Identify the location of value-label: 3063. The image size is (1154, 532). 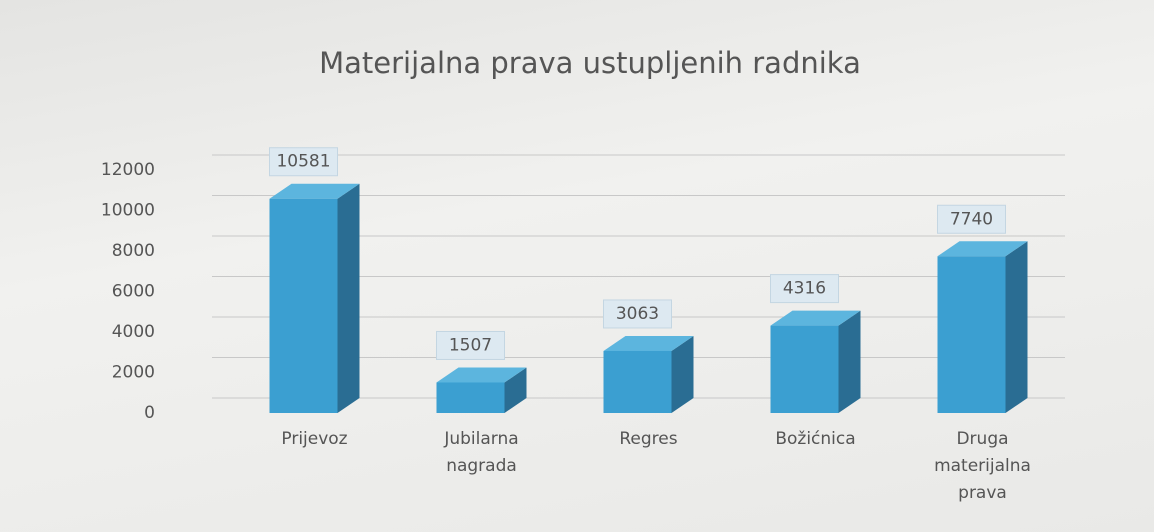
(637, 314).